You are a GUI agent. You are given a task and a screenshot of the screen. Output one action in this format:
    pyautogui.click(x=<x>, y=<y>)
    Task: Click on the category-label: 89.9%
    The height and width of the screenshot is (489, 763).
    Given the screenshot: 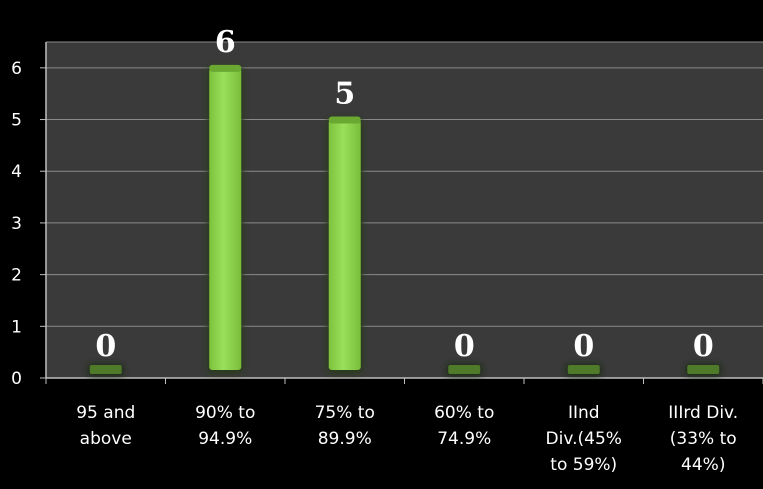 What is the action you would take?
    pyautogui.click(x=345, y=439)
    